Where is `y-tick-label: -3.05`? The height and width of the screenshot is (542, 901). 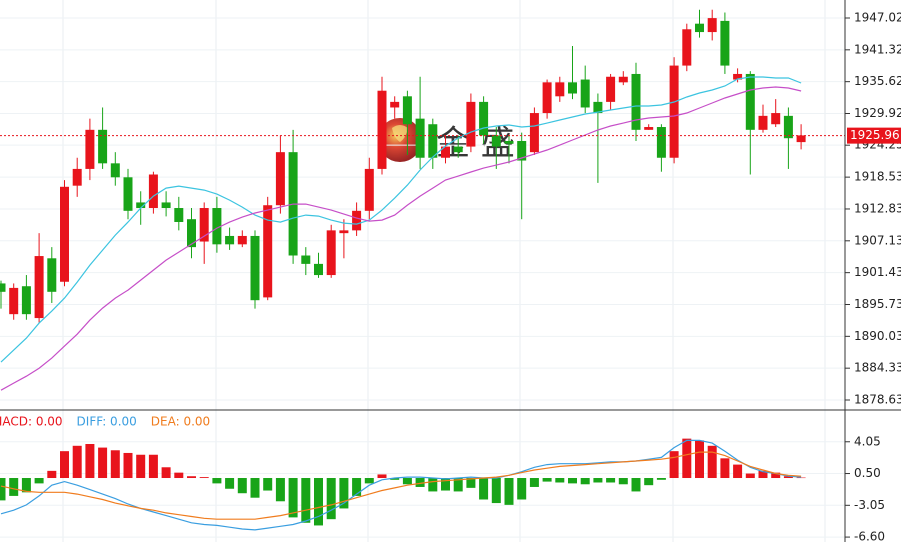
y-tick-label: -3.05 is located at coordinates (869, 505).